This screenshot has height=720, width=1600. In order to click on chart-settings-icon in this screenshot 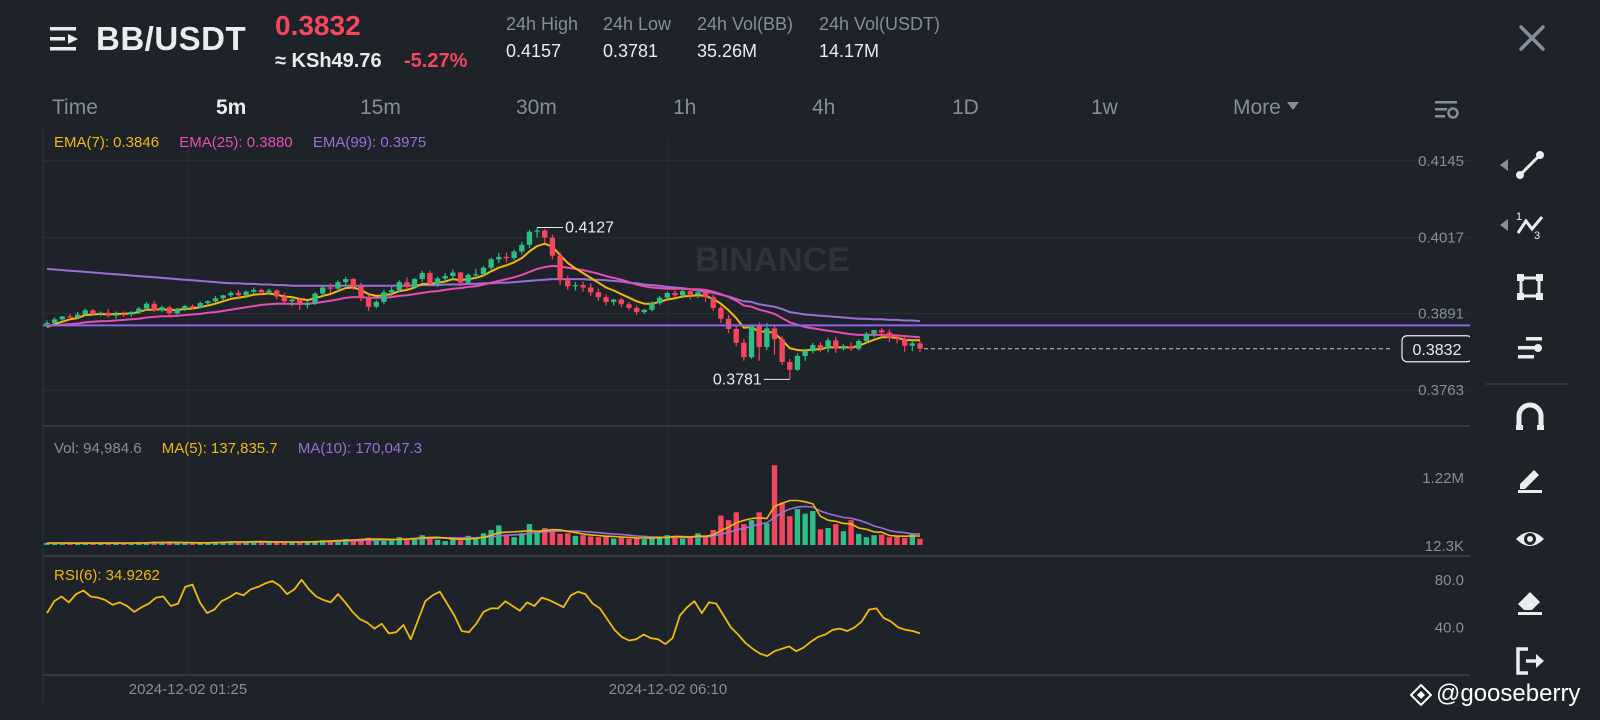, I will do `click(1447, 110)`.